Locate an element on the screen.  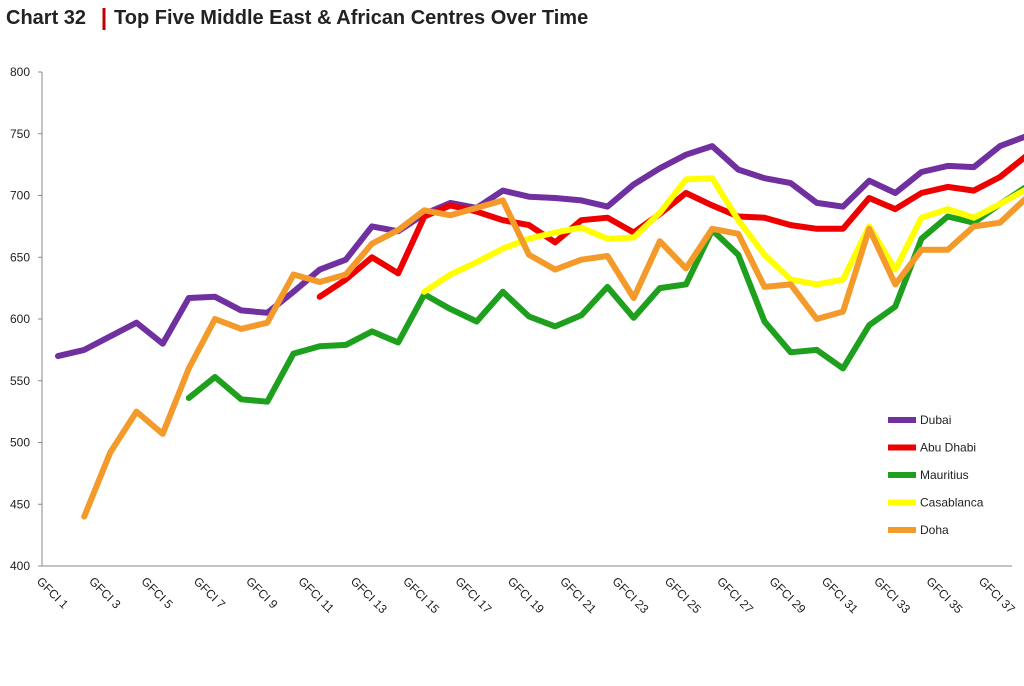
y-tick-label: 700 is located at coordinates (20, 196).